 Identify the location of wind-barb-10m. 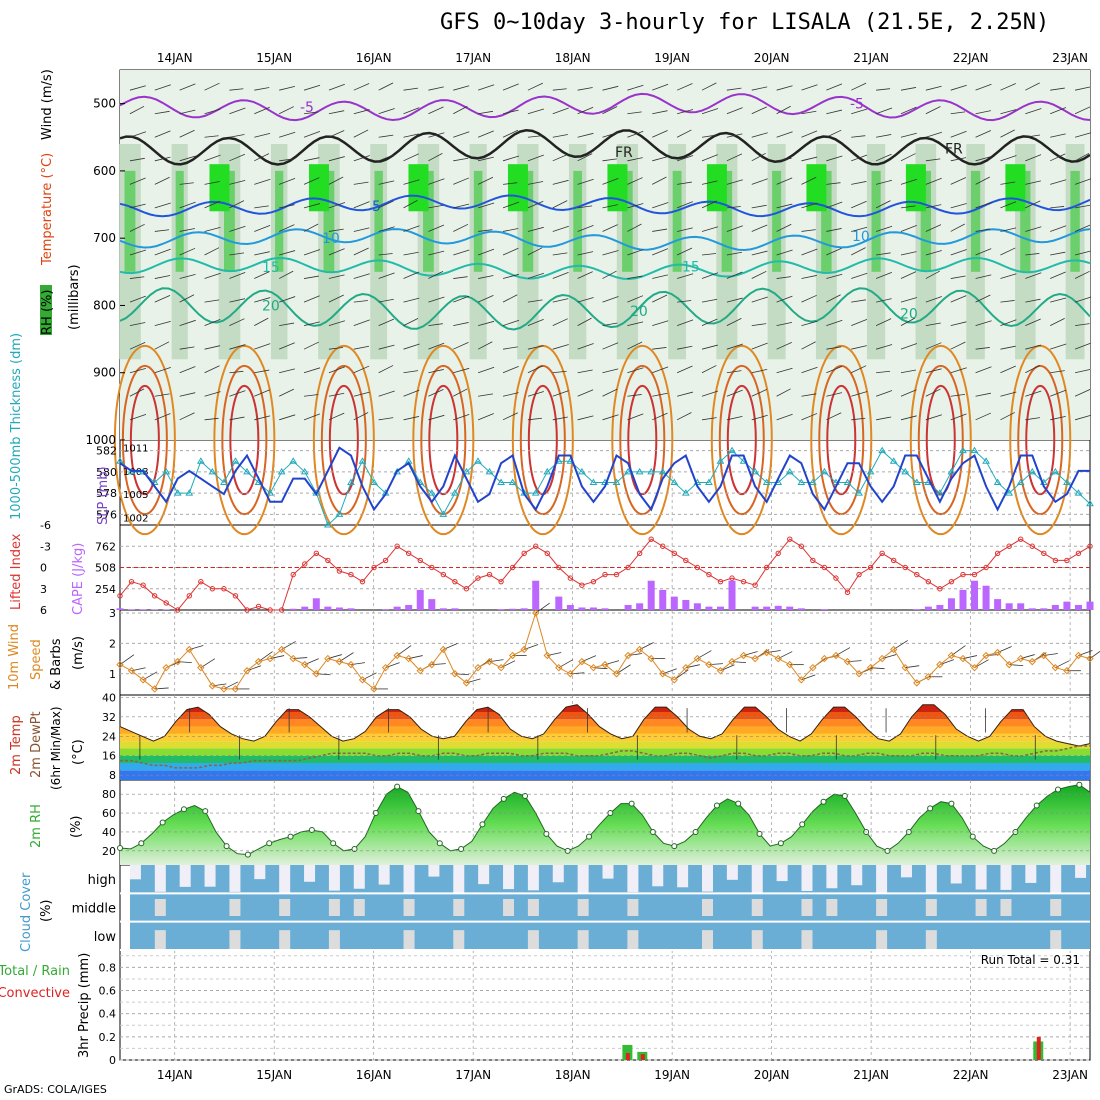
(681, 675).